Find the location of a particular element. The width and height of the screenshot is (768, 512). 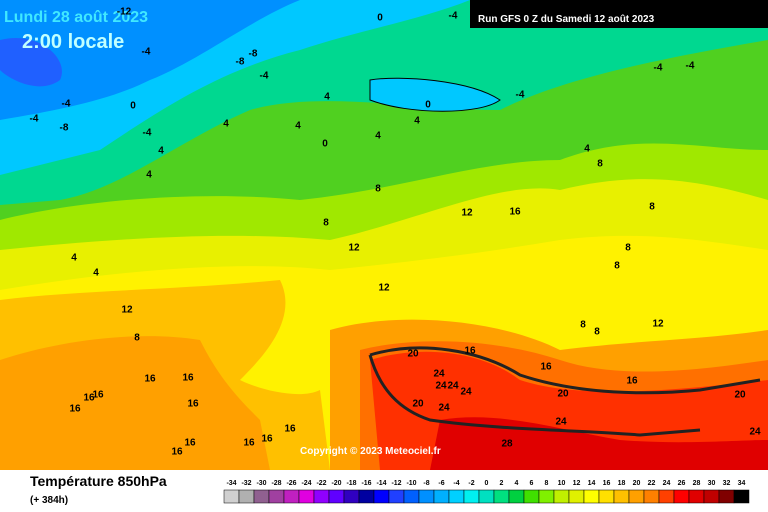

footer-title: Température 850hPa is located at coordinates (98, 481).